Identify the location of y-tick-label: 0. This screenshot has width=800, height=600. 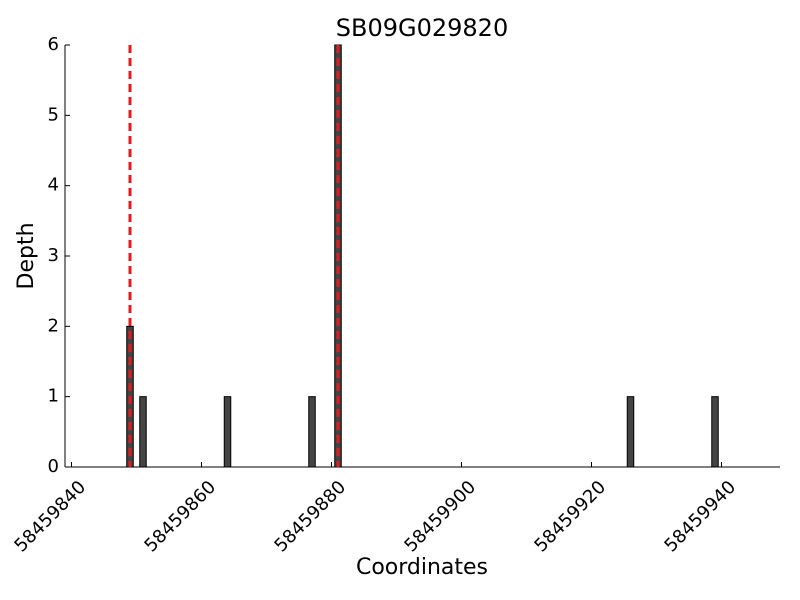
(53, 466).